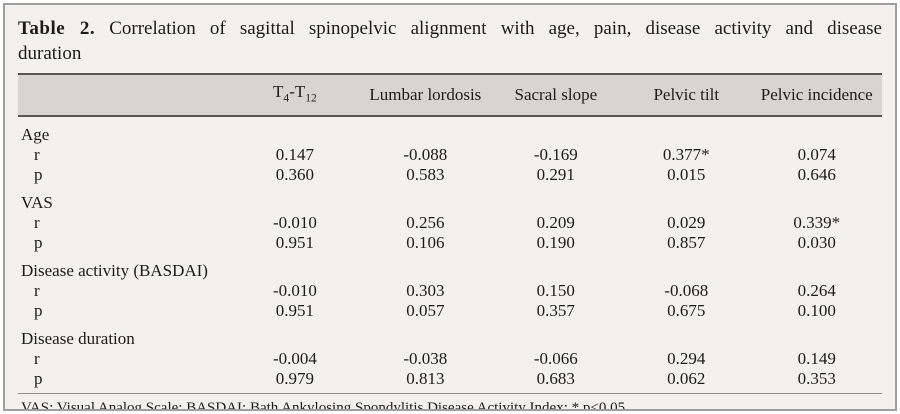 Image resolution: width=900 pixels, height=414 pixels. Describe the element at coordinates (425, 359) in the screenshot. I see `correlation-value: -0.038` at that location.